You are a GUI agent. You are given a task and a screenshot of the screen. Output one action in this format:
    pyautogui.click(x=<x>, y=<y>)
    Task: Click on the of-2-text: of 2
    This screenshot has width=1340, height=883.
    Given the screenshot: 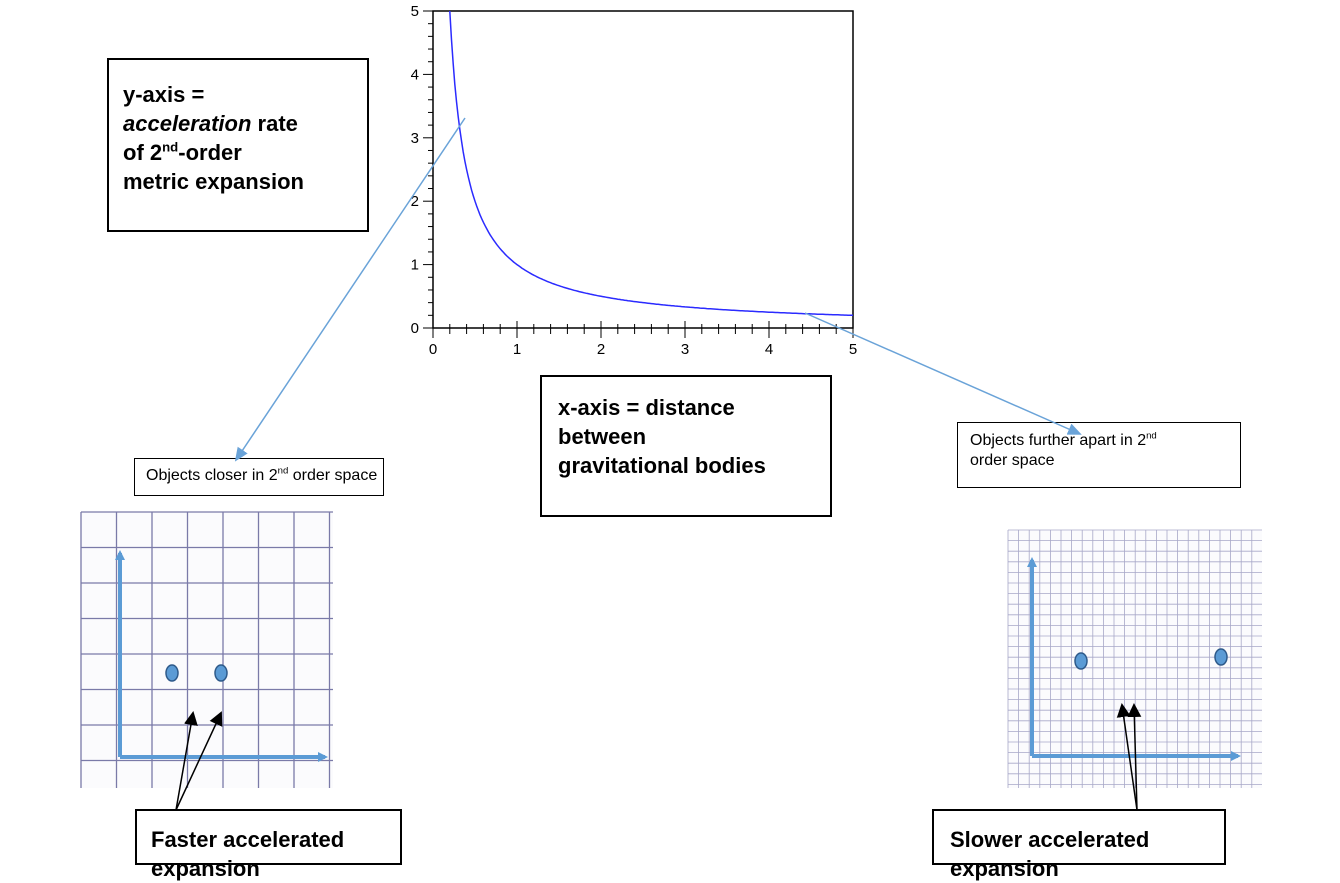 What is the action you would take?
    pyautogui.click(x=143, y=152)
    